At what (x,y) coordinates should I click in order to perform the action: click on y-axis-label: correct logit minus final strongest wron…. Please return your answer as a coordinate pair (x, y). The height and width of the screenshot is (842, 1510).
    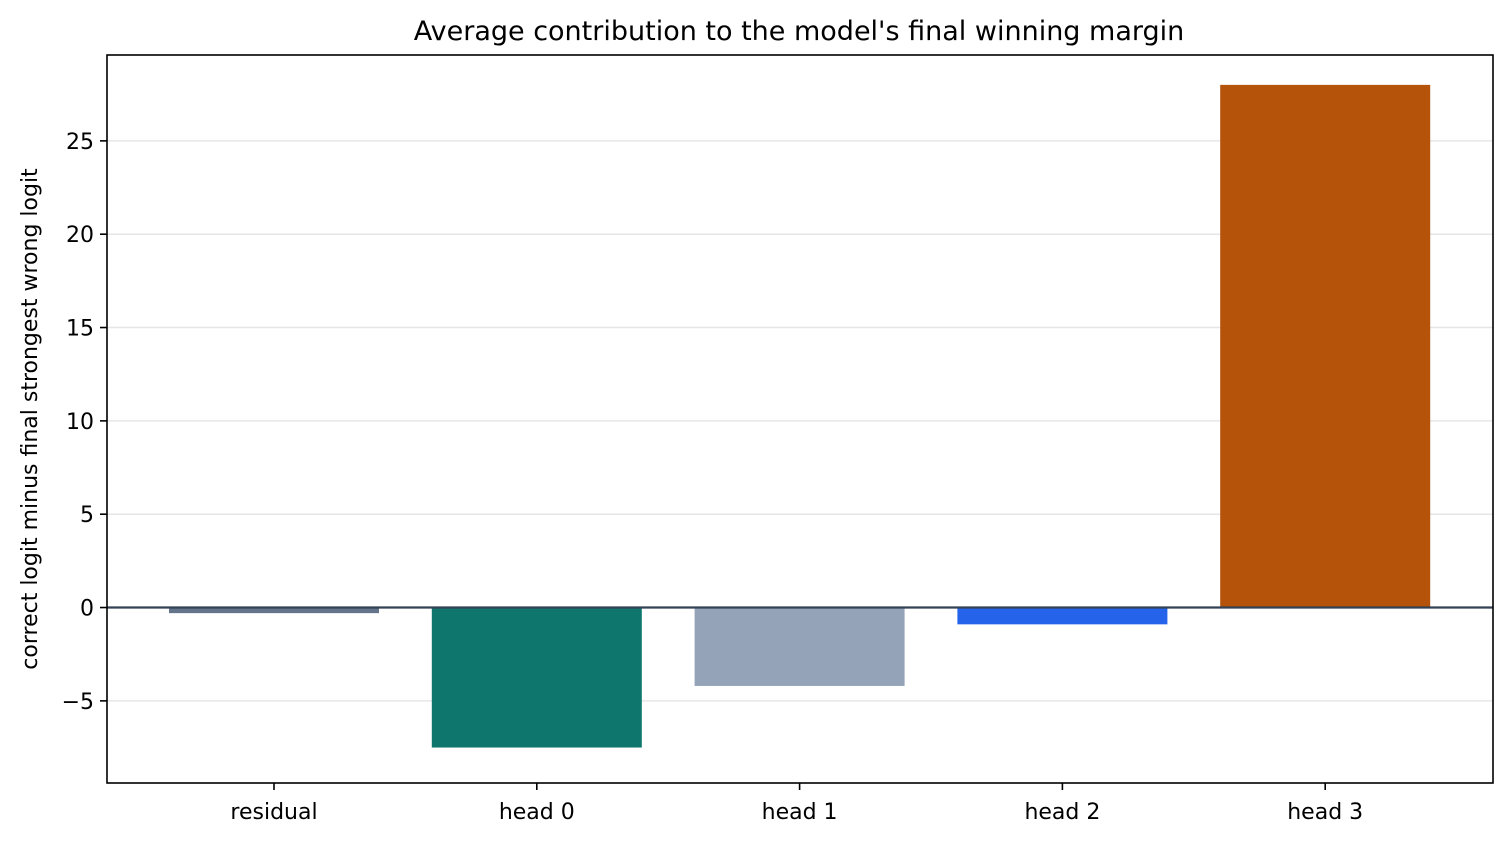
    Looking at the image, I should click on (30, 419).